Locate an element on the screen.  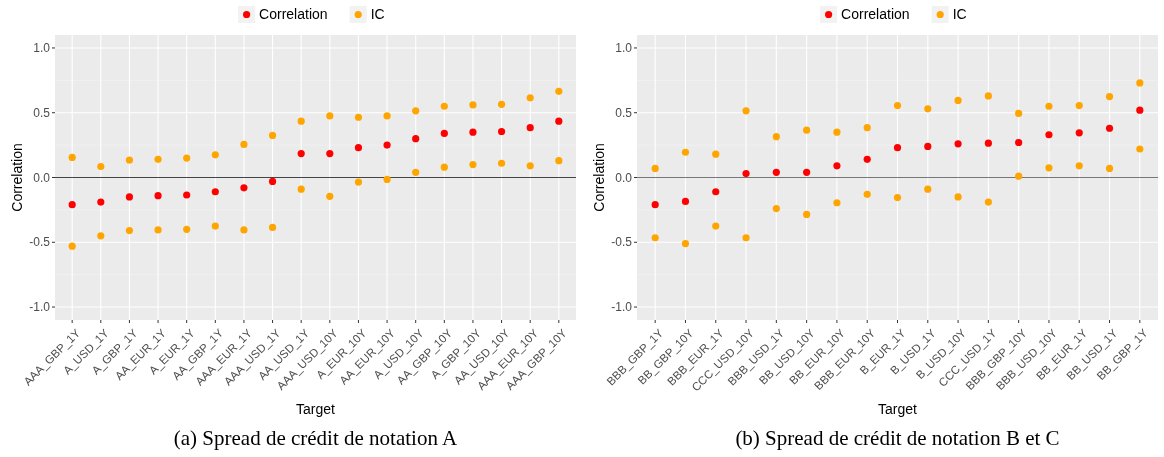
legend-label: IC is located at coordinates (377, 14).